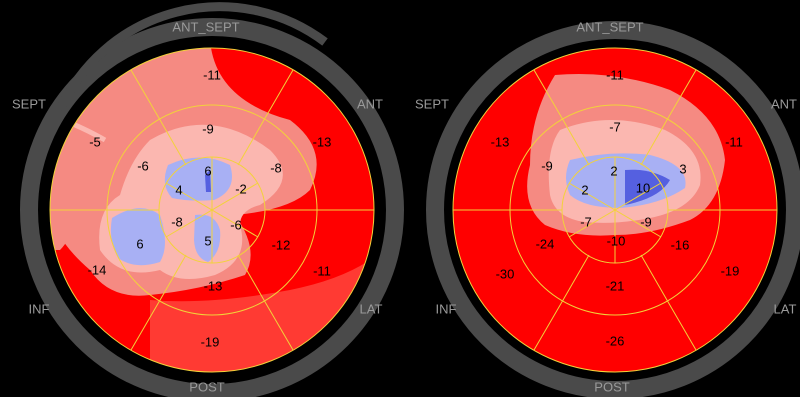 This screenshot has width=800, height=397. Describe the element at coordinates (547, 165) in the screenshot. I see `value-mid-upper-left: -9` at that location.